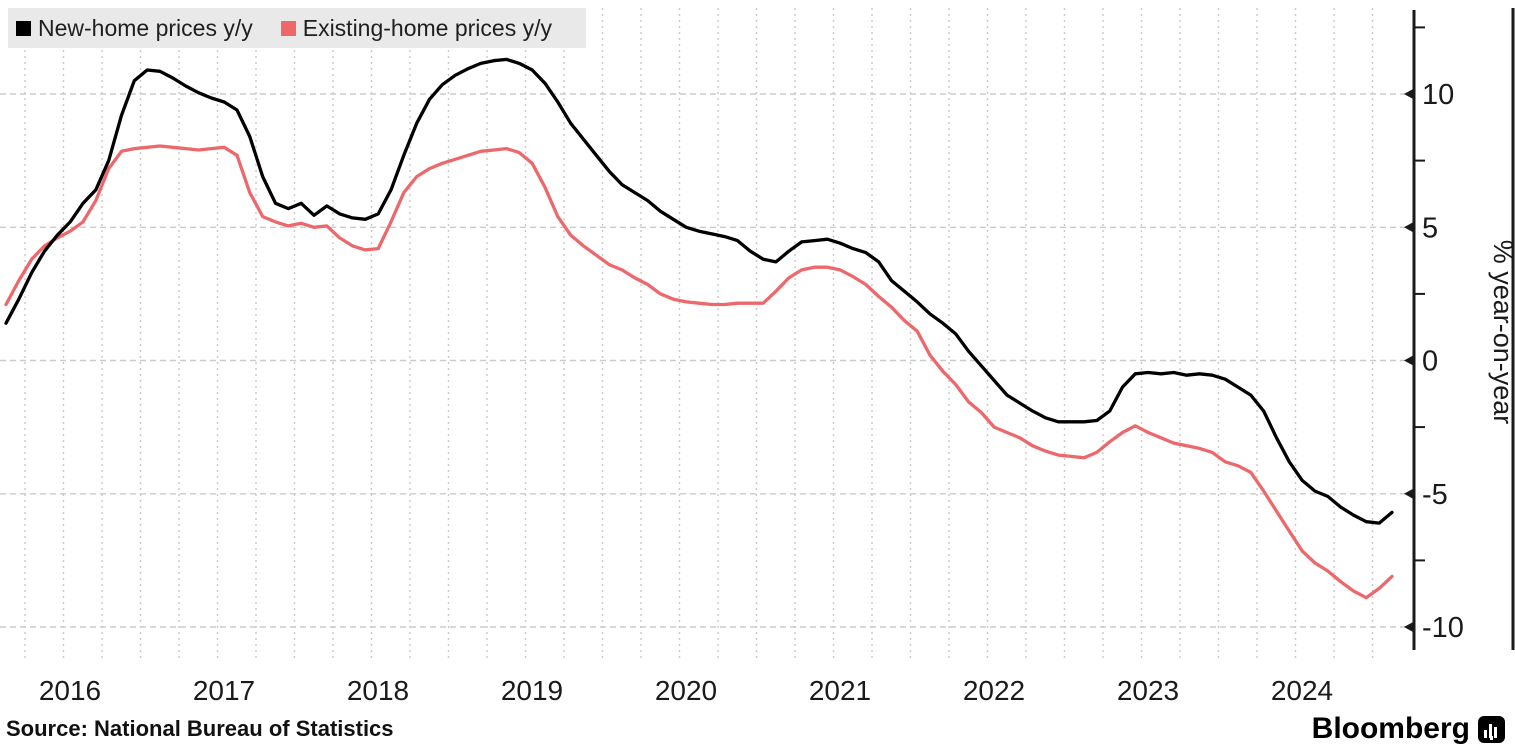 The width and height of the screenshot is (1515, 748). I want to click on legend-swatch-new-home-icon, so click(23, 28).